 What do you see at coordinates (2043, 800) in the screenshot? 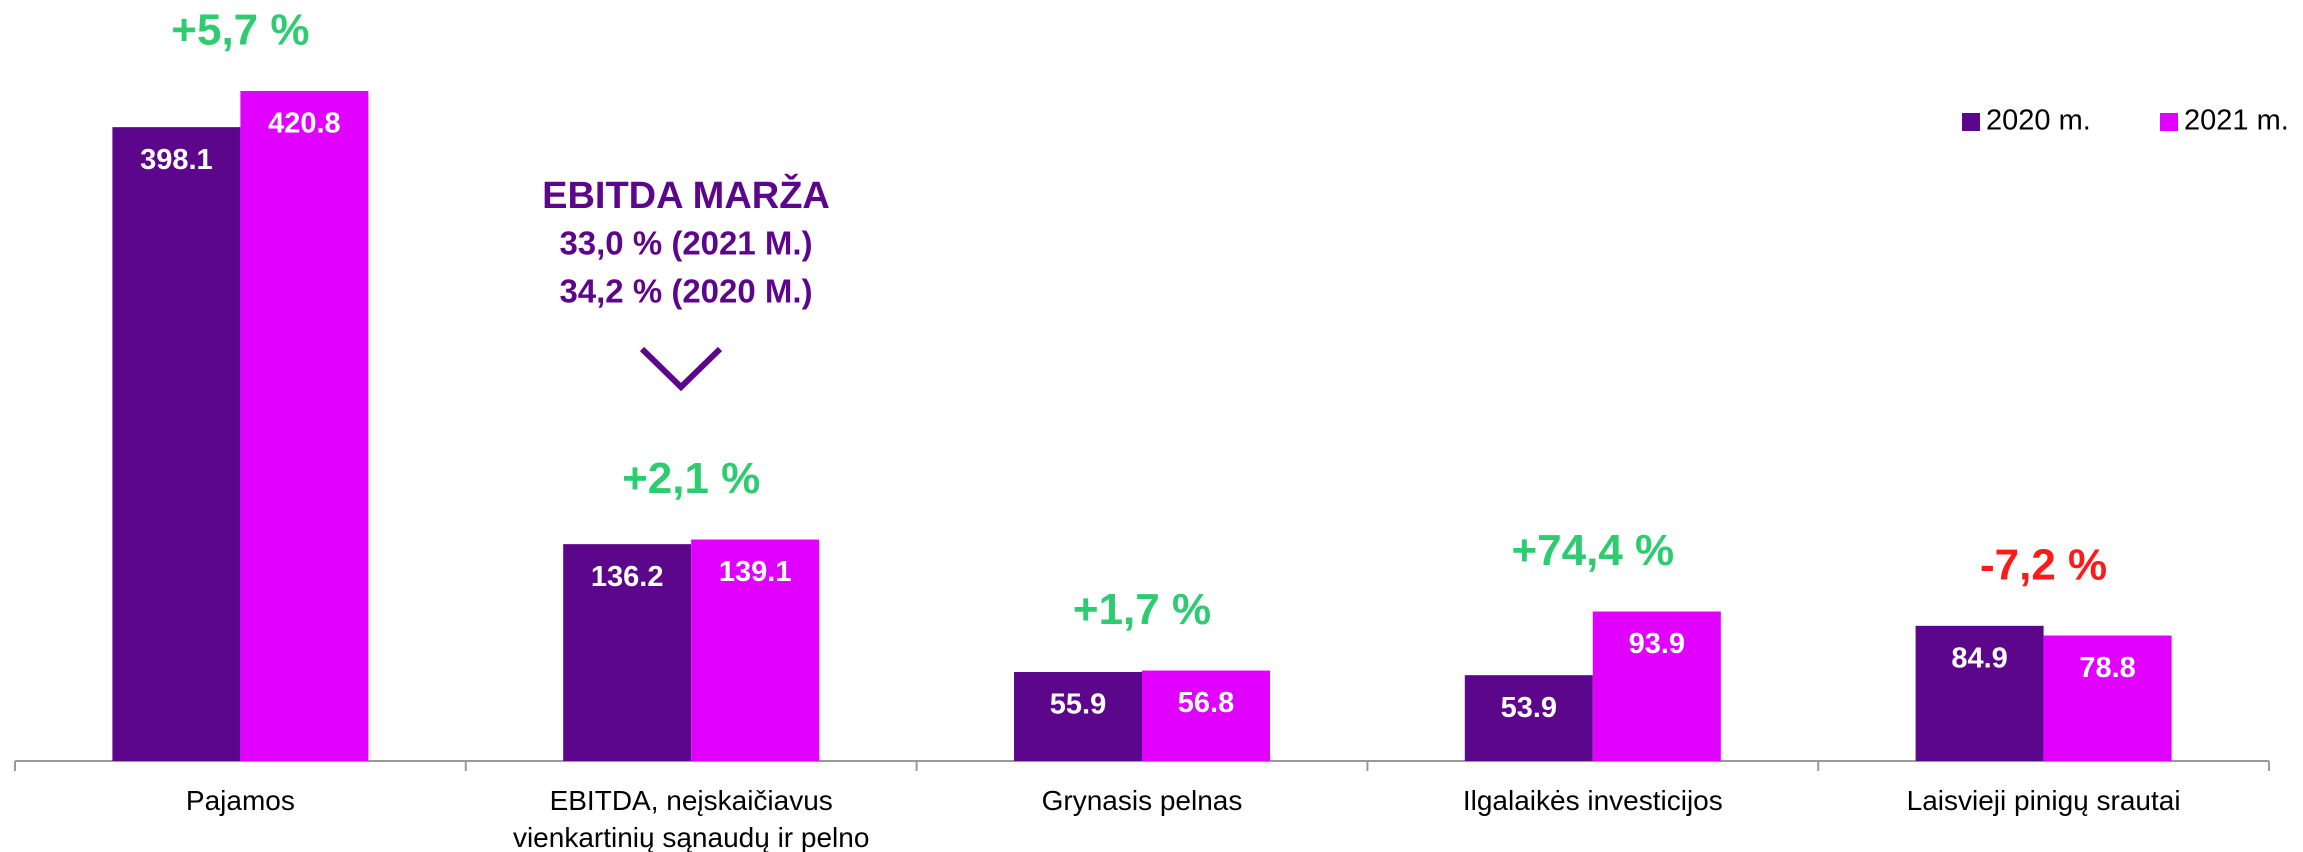
I see `x-tick-label: Laisvieji pinigų srautai` at bounding box center [2043, 800].